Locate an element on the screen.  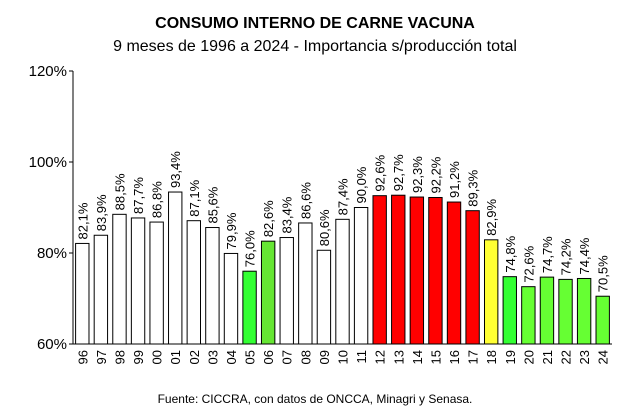
value-label: 86,8% is located at coordinates (157, 199).